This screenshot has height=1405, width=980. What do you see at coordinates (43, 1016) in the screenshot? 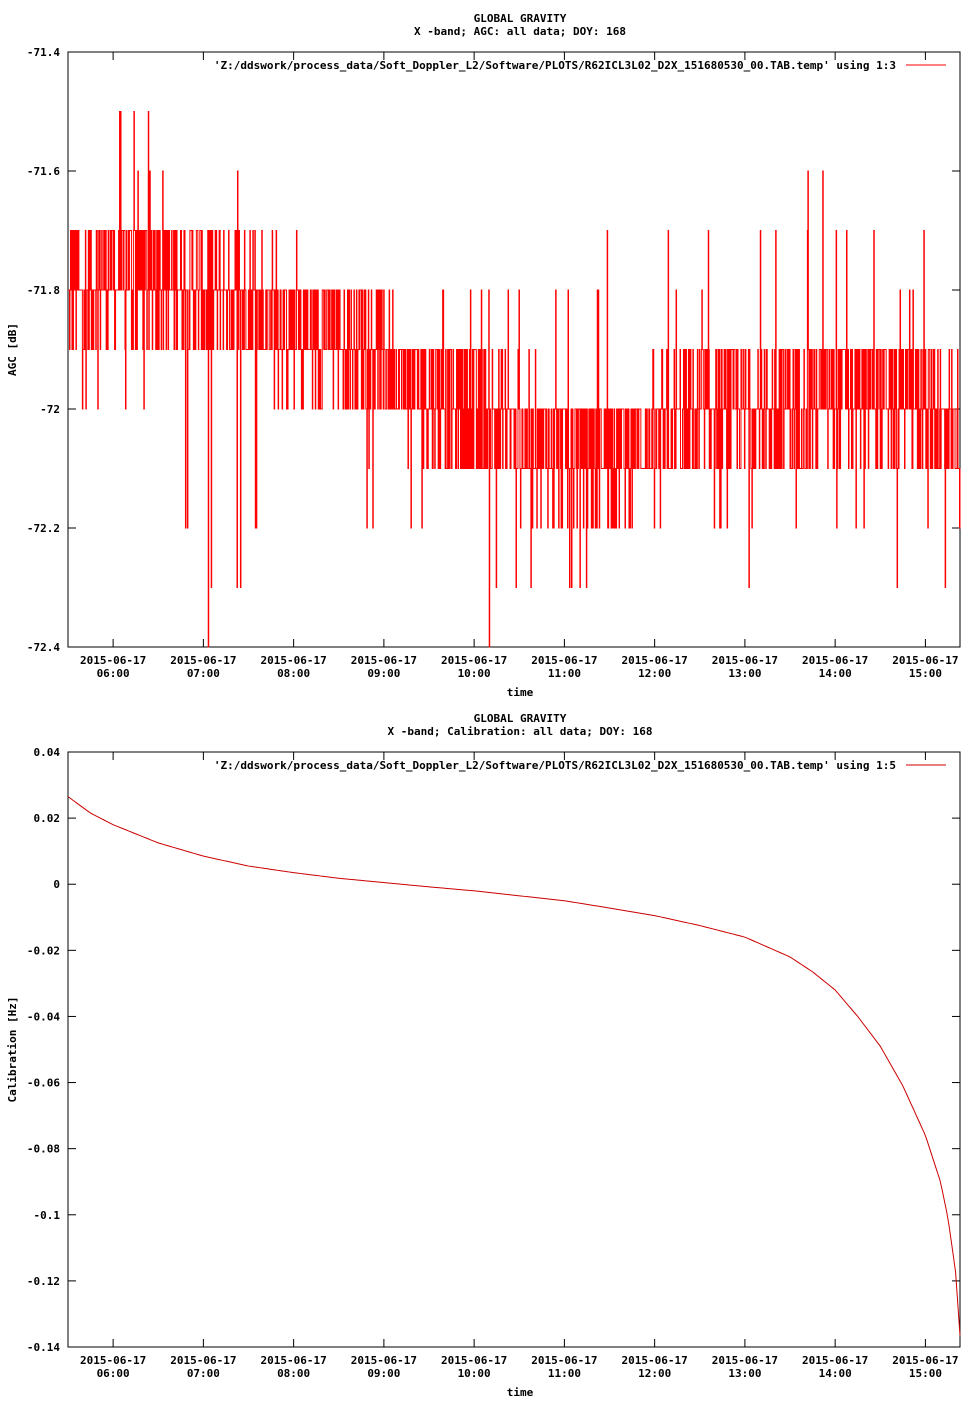
I see `y-tick-label: -0.04` at bounding box center [43, 1016].